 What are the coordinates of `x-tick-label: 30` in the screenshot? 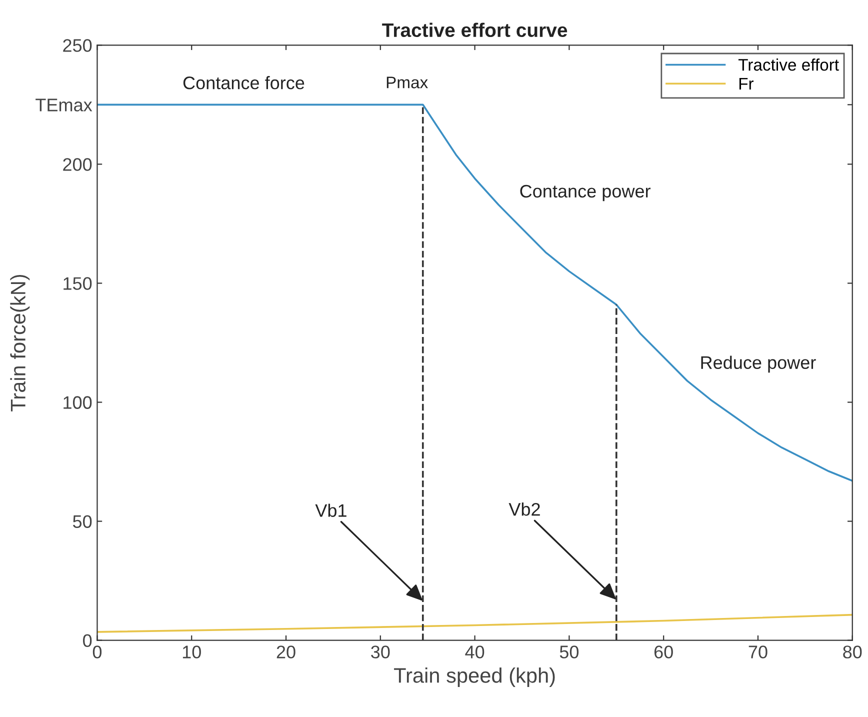 It's located at (380, 652).